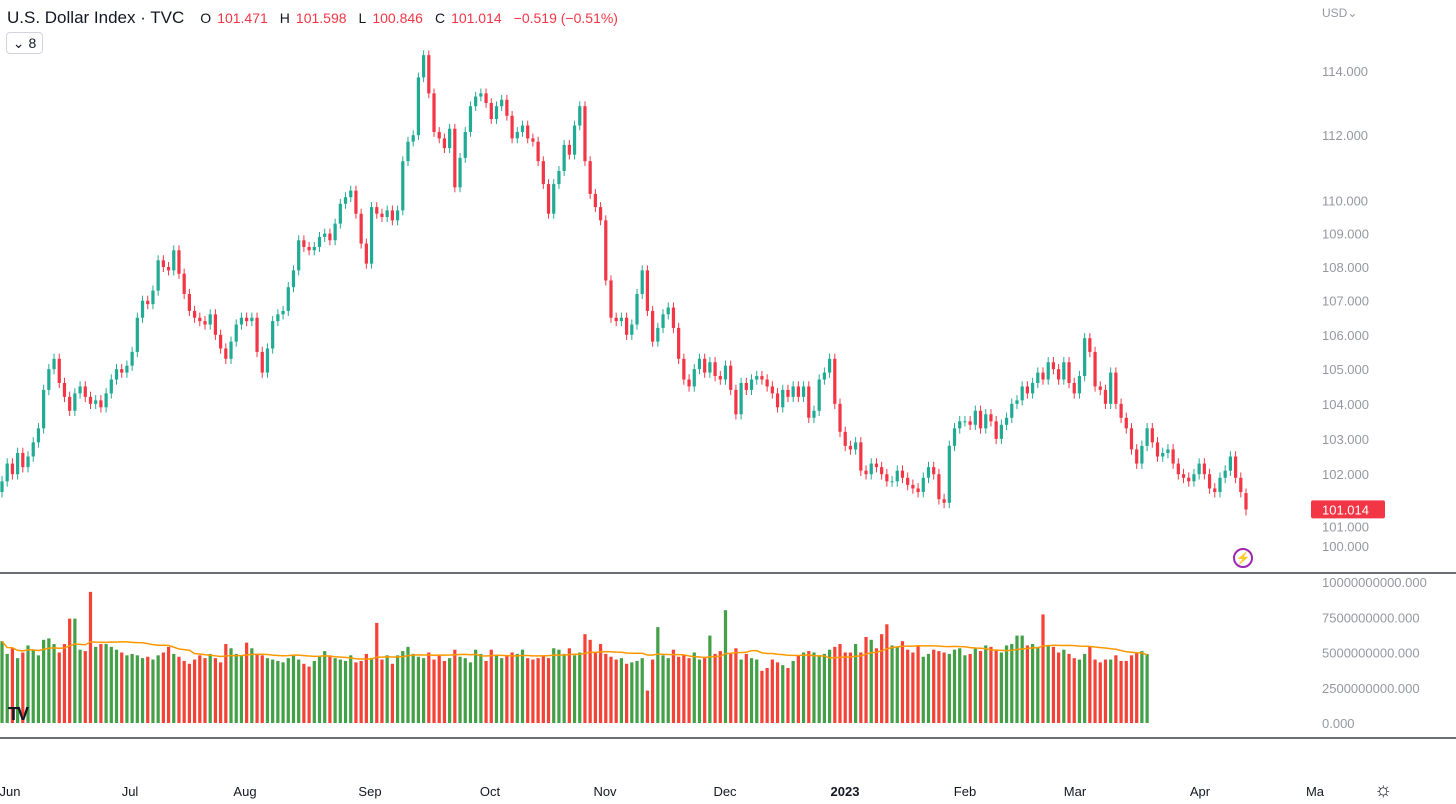 Image resolution: width=1456 pixels, height=804 pixels. Describe the element at coordinates (1383, 790) in the screenshot. I see `gear-icon: ☼` at that location.